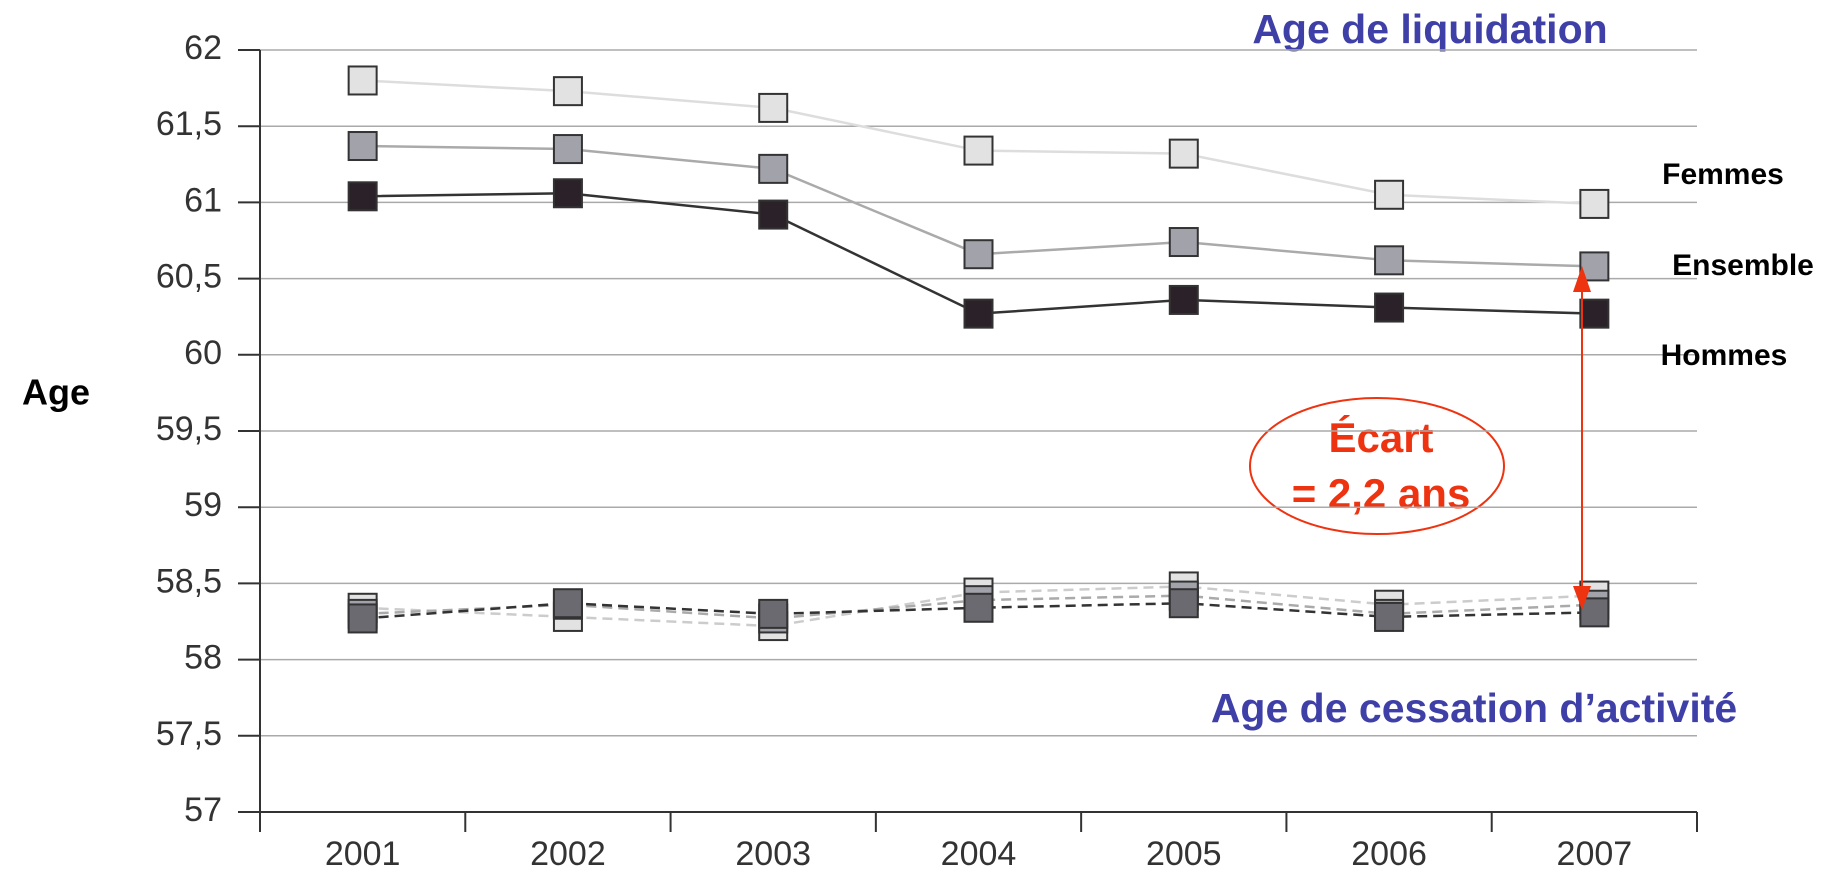 The image size is (1838, 877). What do you see at coordinates (189, 429) in the screenshot?
I see `y-tick-label: 59,5` at bounding box center [189, 429].